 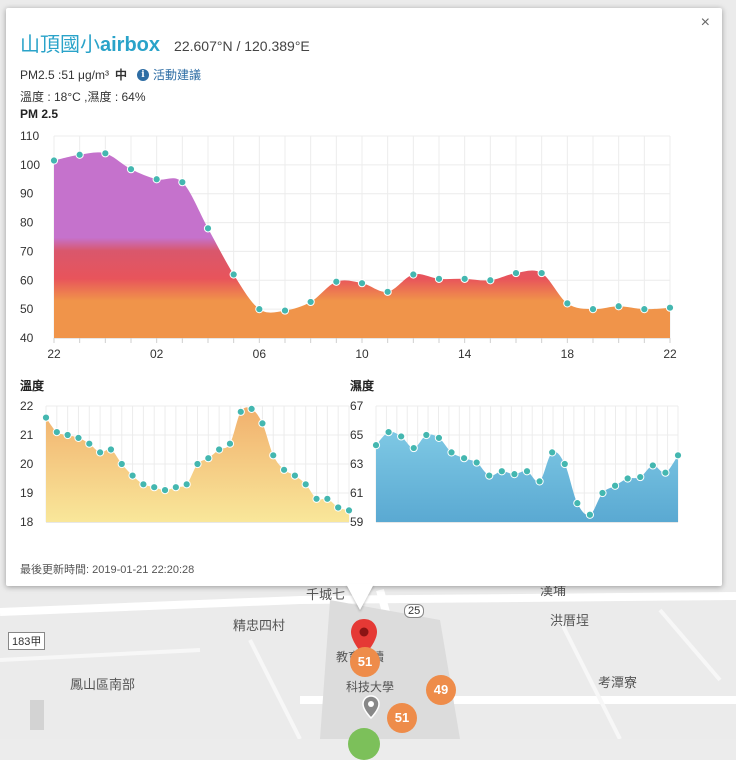 What do you see at coordinates (364, 744) in the screenshot?
I see `green-marker` at bounding box center [364, 744].